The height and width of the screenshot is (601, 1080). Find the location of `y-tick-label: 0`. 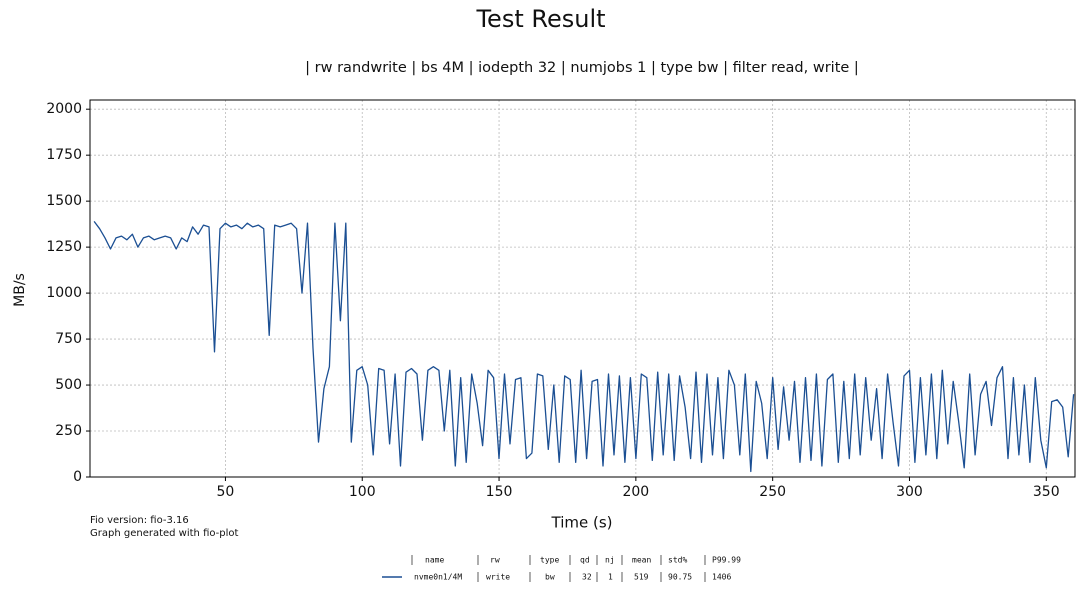

y-tick-label: 0 is located at coordinates (77, 477).